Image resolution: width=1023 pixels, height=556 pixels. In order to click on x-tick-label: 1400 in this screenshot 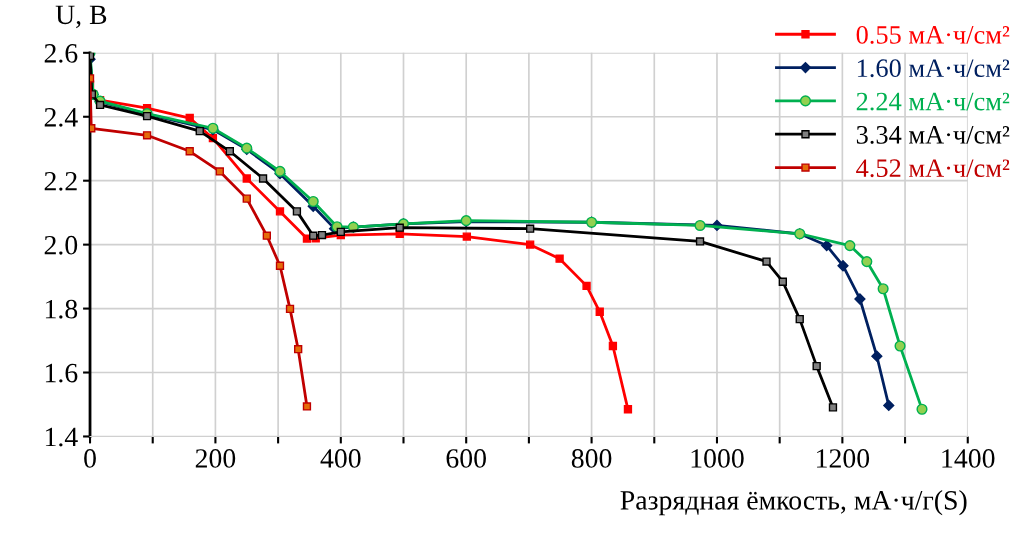, I will do `click(968, 458)`.